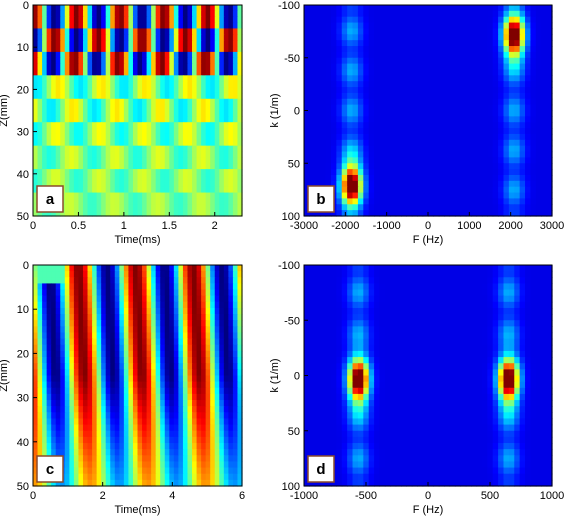 This screenshot has width=567, height=517. I want to click on y-tick-label: -50, so click(292, 59).